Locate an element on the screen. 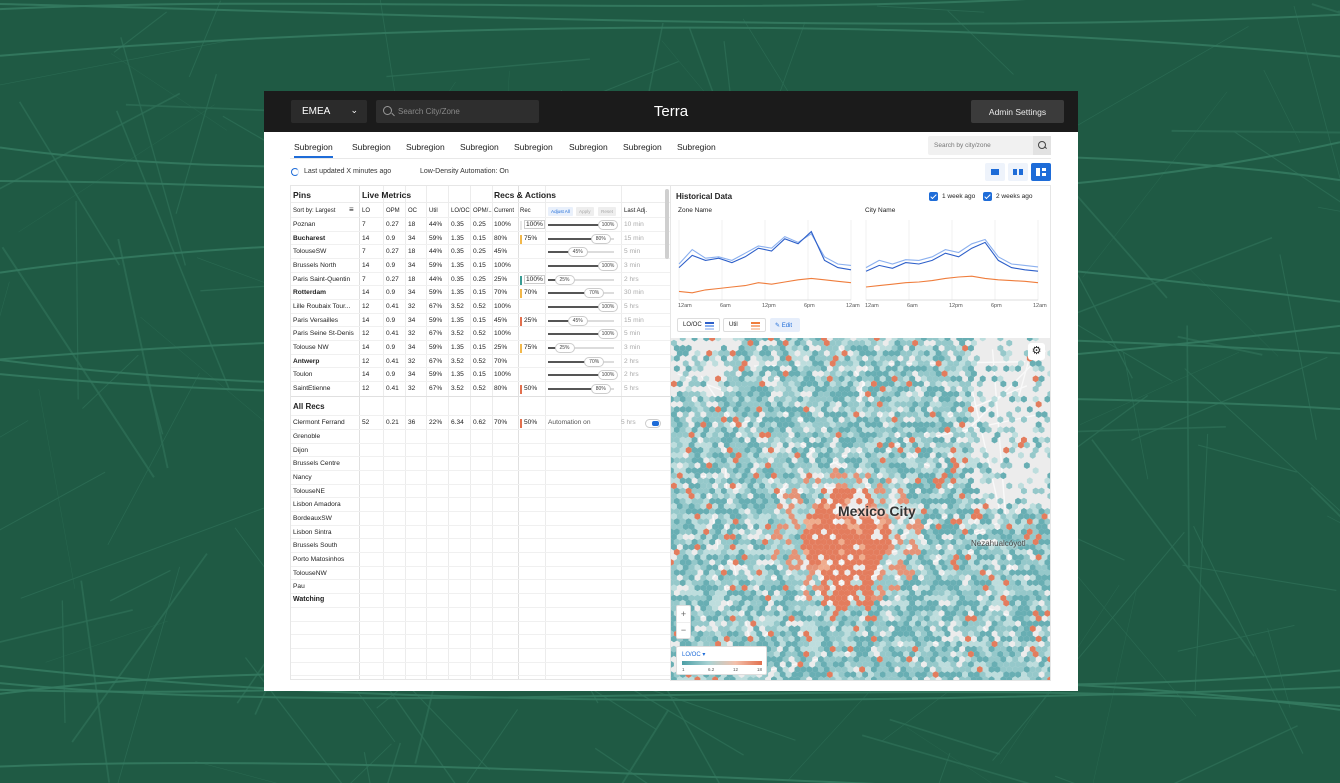  row-zone-name: Clermont Ferrand is located at coordinates (319, 422).